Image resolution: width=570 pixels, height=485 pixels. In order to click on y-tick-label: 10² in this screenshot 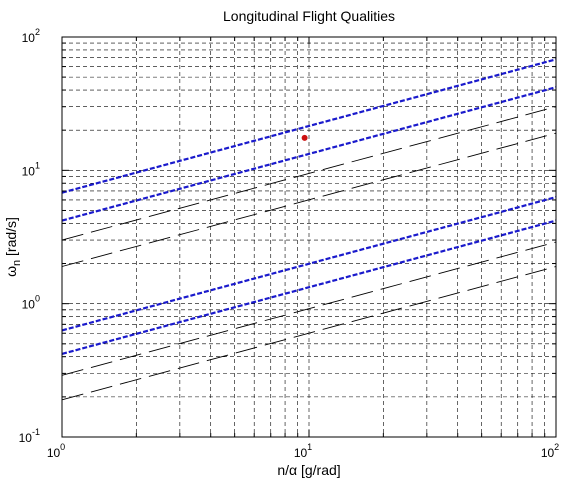, I will do `click(31, 36)`.